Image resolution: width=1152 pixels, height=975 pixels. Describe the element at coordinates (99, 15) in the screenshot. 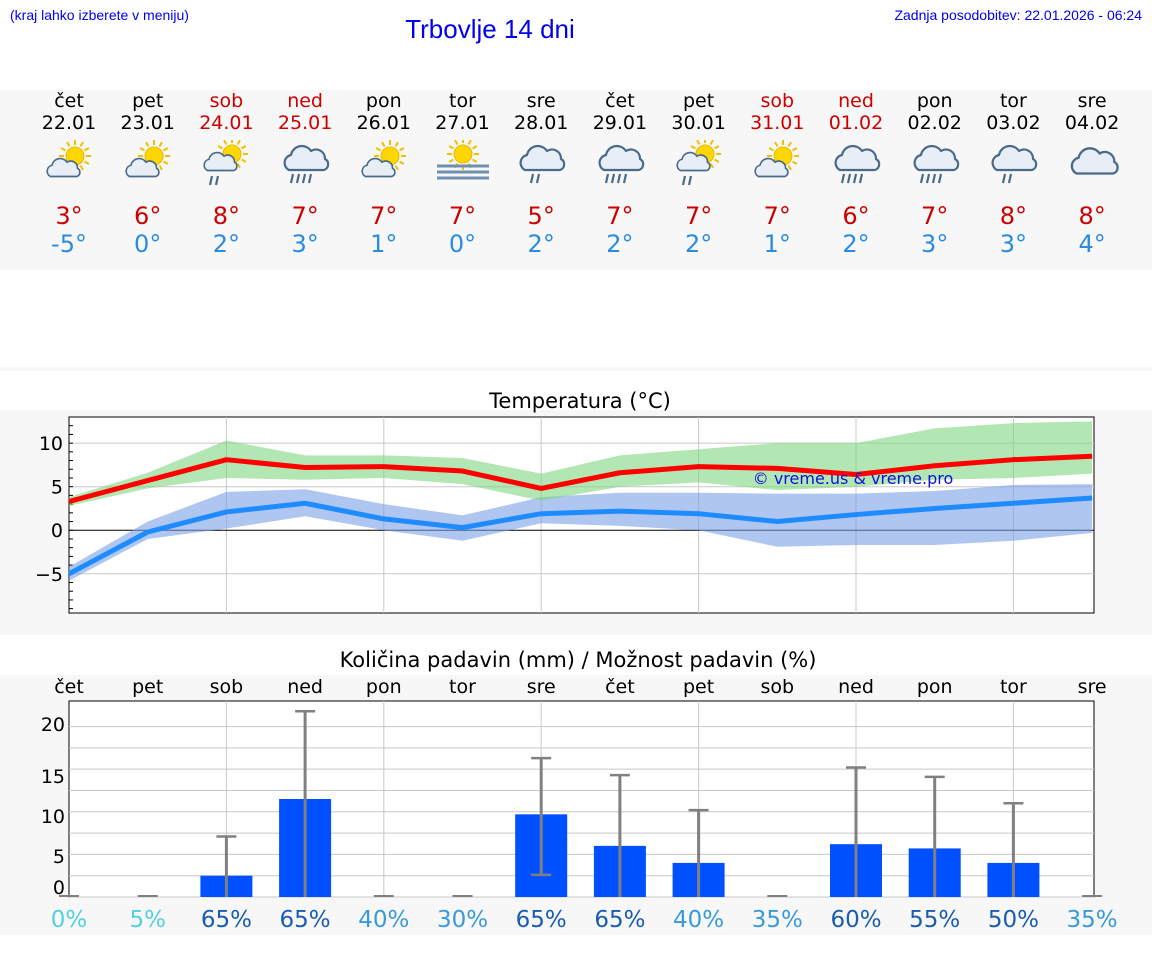

I see `location-hint: (kraj lahko izberete v meniju)` at that location.